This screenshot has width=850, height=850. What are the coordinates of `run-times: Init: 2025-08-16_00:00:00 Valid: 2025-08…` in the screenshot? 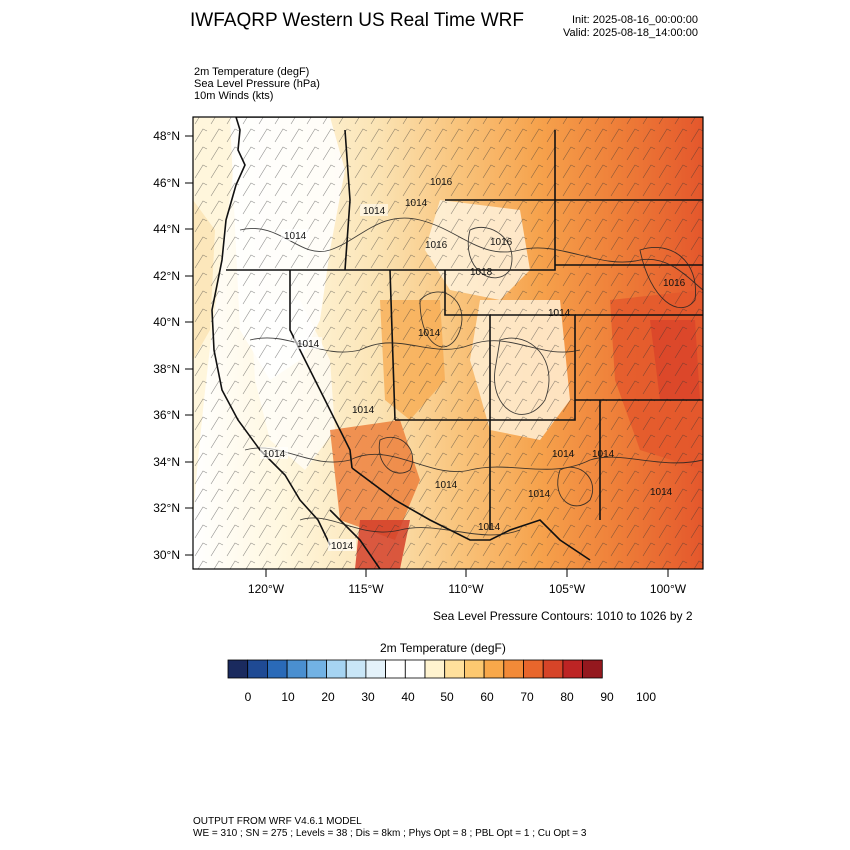 It's located at (630, 27).